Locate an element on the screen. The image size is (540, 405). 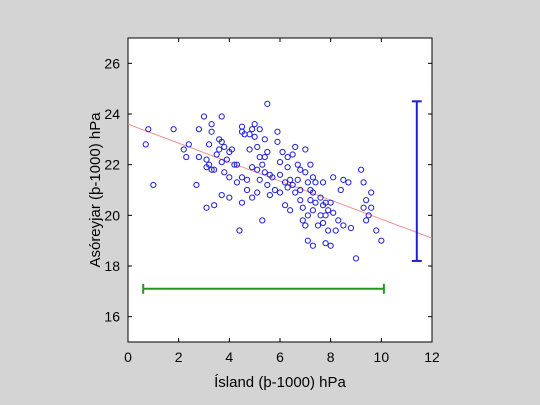
y-tick-label: 18 is located at coordinates (112, 266).